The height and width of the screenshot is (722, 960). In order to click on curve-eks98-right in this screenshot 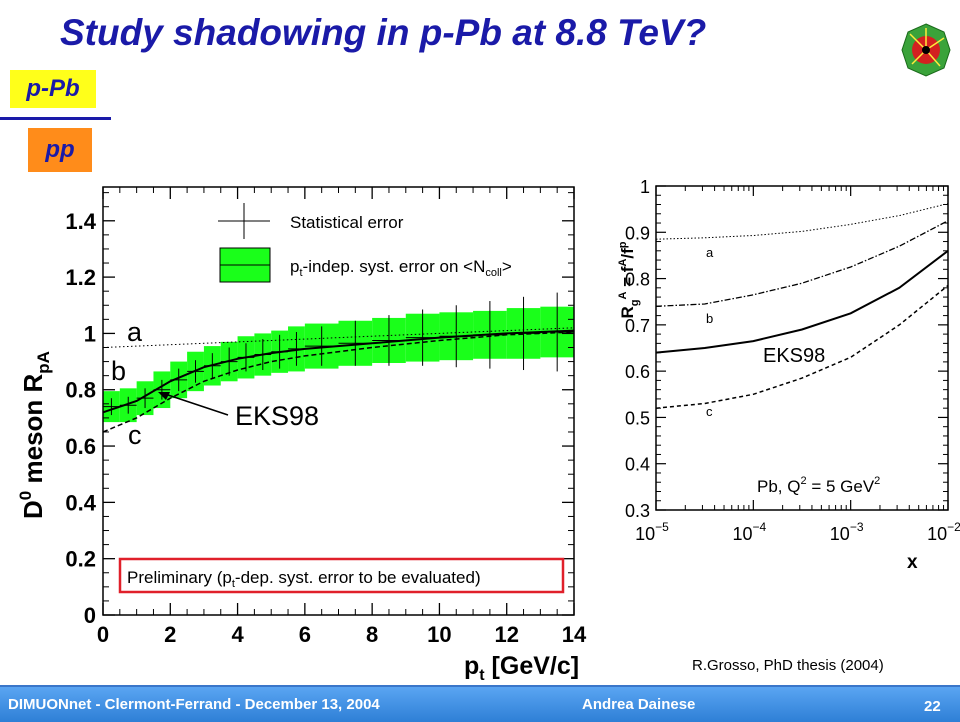, I will do `click(802, 302)`.